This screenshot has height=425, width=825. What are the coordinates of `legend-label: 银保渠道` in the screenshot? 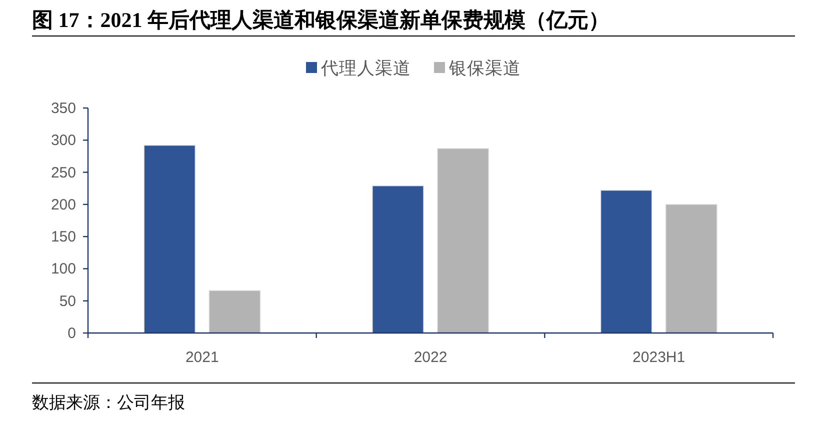 It's located at (484, 68).